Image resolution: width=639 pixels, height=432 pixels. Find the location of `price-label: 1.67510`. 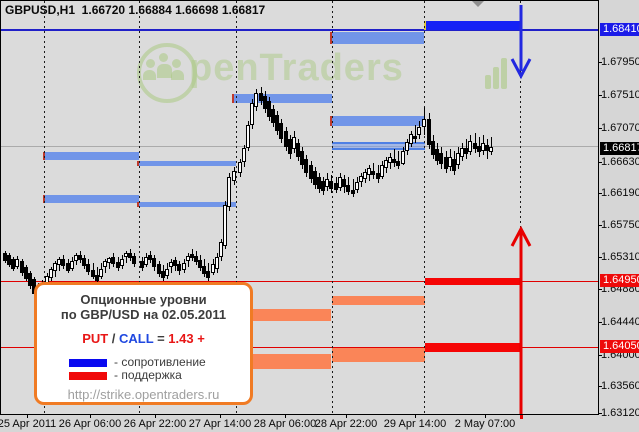

price-label: 1.67510 is located at coordinates (620, 95).